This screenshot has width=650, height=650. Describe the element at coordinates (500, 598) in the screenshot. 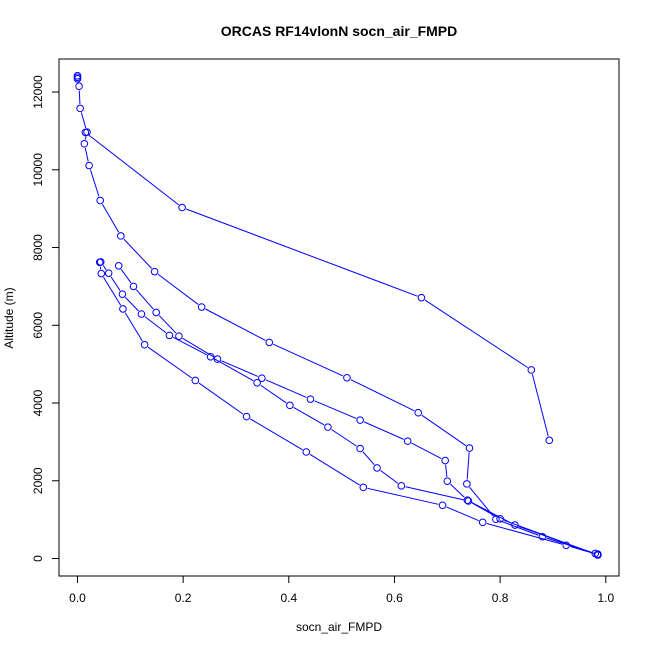

I see `x-tick-label: 0.8` at that location.